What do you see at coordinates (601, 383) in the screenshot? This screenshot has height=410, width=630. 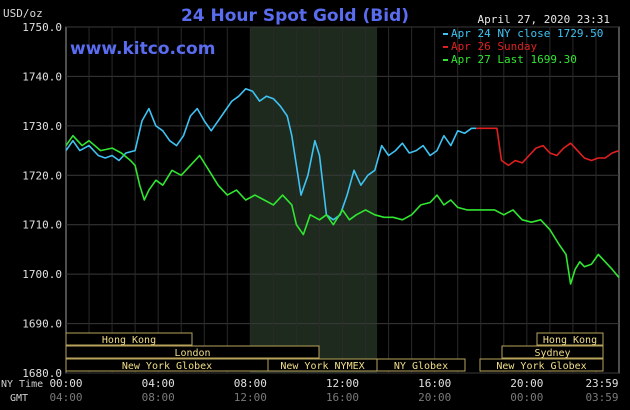 I see `x-tick-label-ny: 23:59` at bounding box center [601, 383].